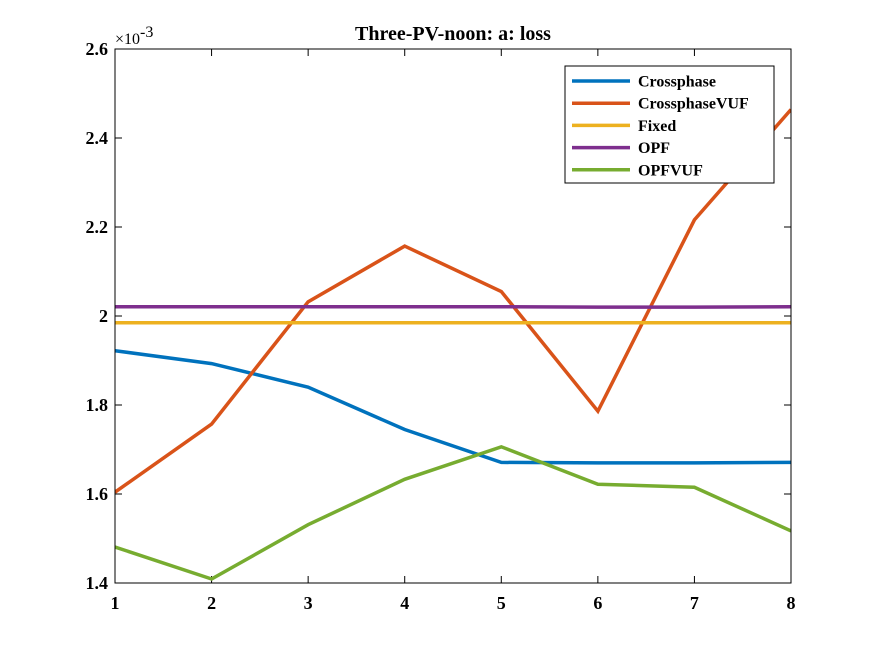  Describe the element at coordinates (501, 603) in the screenshot. I see `x-tick-label: 5` at that location.